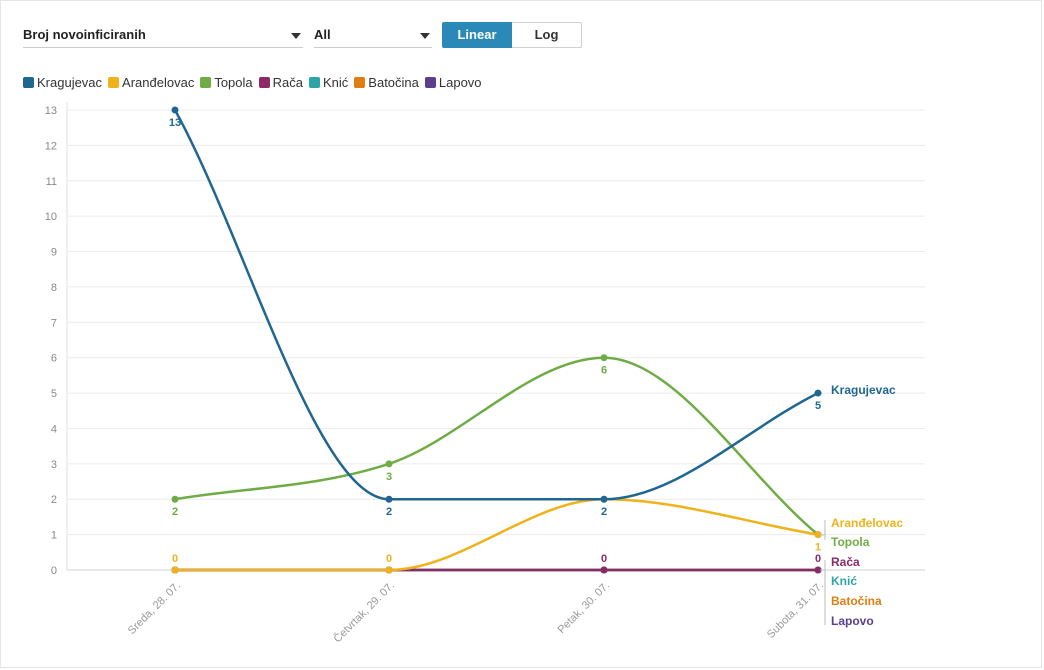 The width and height of the screenshot is (1044, 670). What do you see at coordinates (70, 82) in the screenshot?
I see `legend-label: Kragujevac` at bounding box center [70, 82].